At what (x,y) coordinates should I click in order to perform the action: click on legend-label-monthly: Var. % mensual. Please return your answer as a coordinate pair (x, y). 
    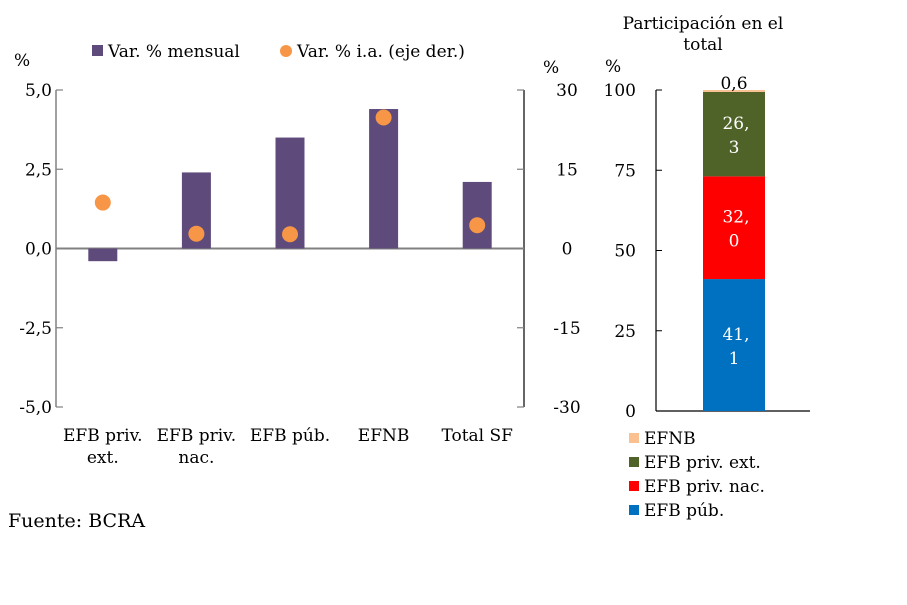
    Looking at the image, I should click on (173, 52).